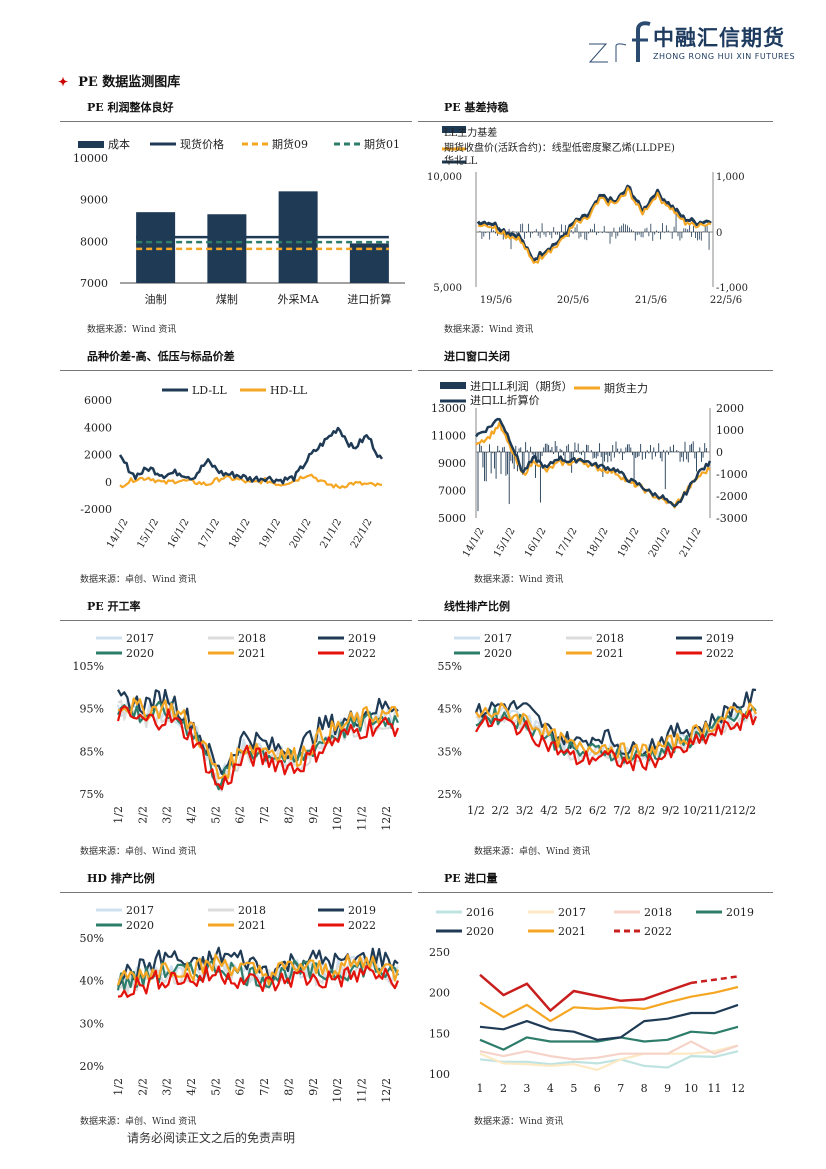  What do you see at coordinates (452, 463) in the screenshot?
I see `y-tick-label: 9000` at bounding box center [452, 463].